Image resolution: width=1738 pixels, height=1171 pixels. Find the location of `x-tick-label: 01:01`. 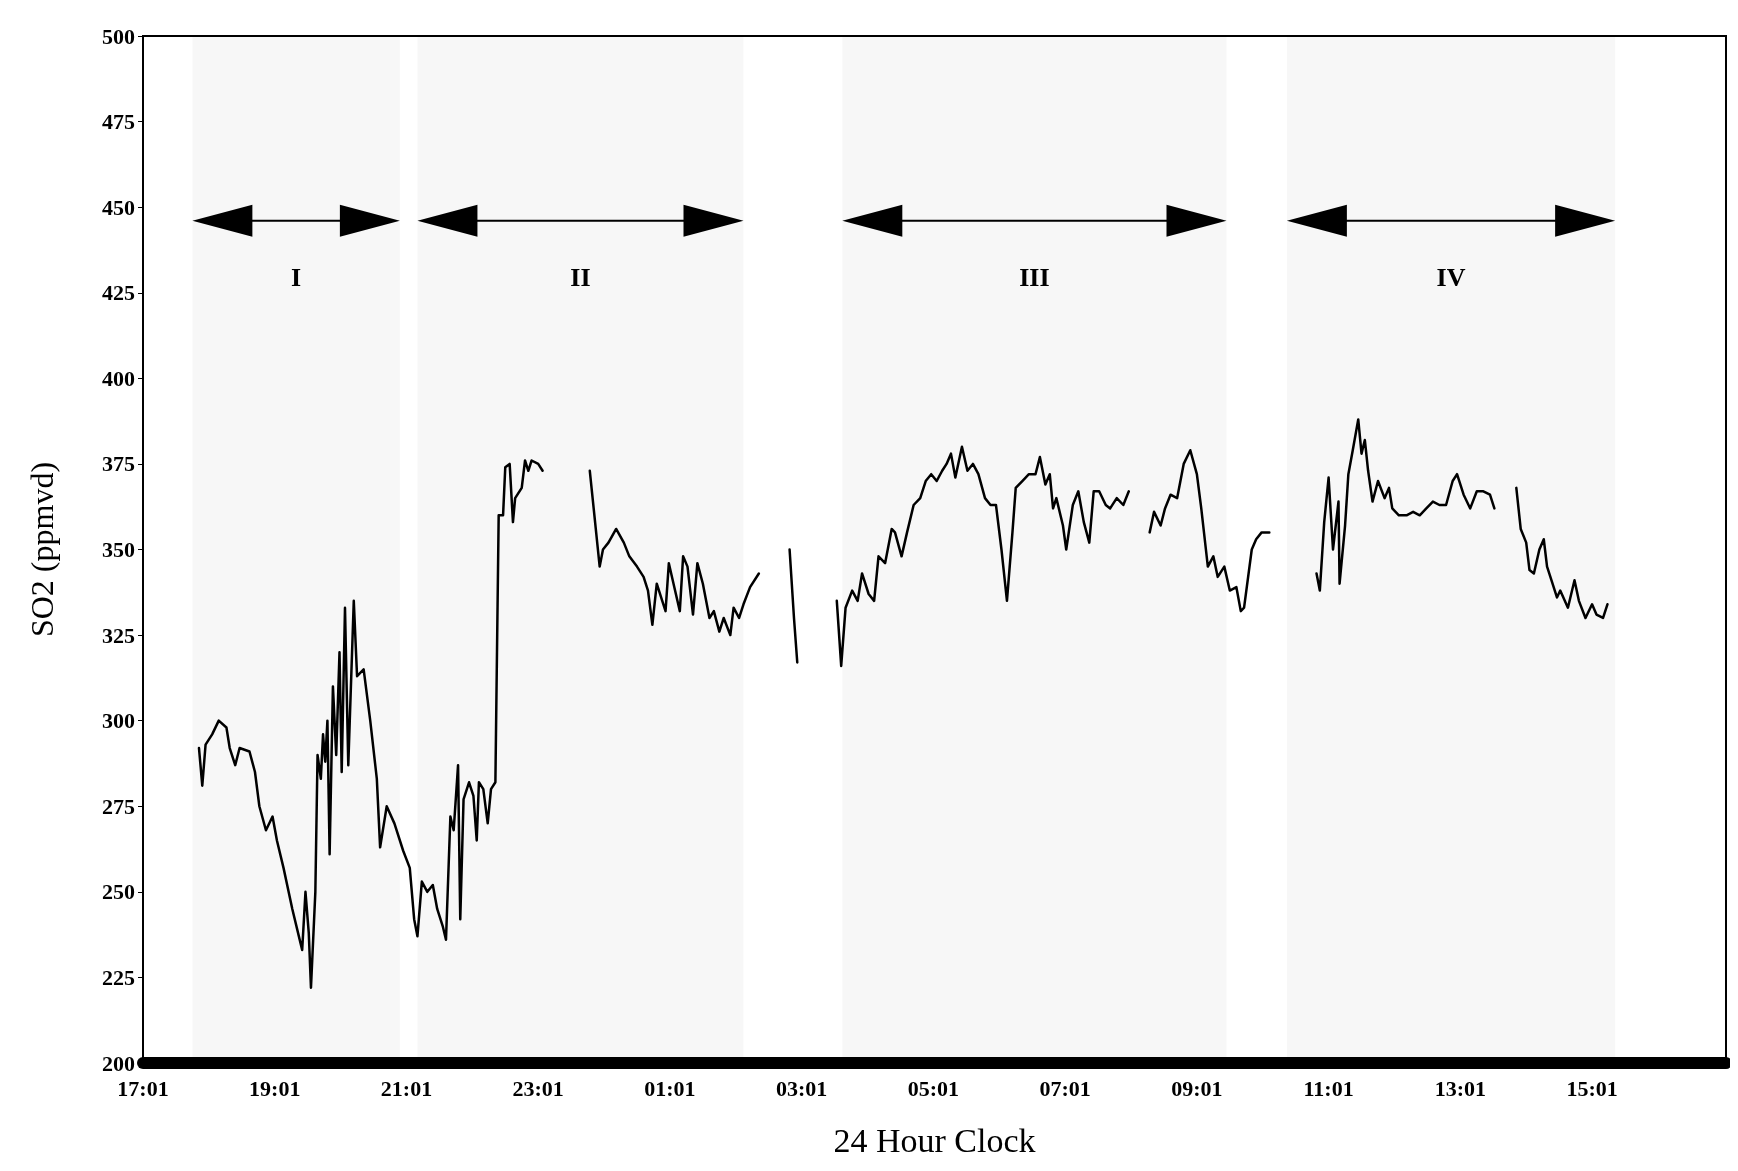

x-tick-label: 01:01 is located at coordinates (670, 1088).